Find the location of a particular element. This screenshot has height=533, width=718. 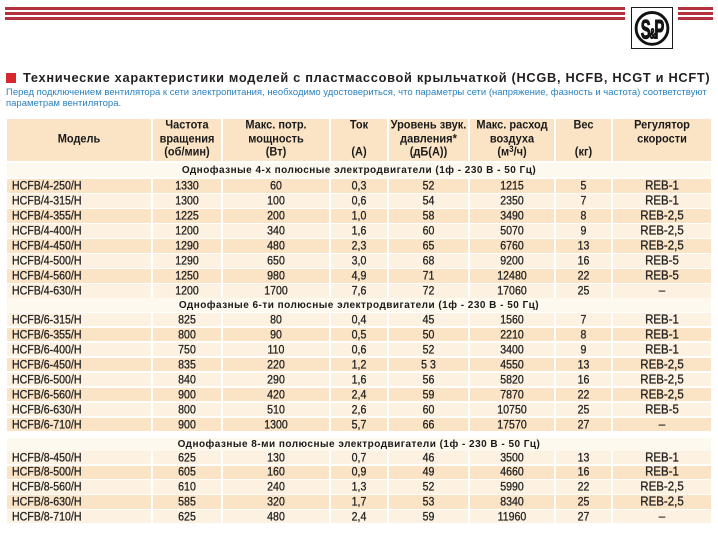

svg-text: S&P is located at coordinates (651, 28).